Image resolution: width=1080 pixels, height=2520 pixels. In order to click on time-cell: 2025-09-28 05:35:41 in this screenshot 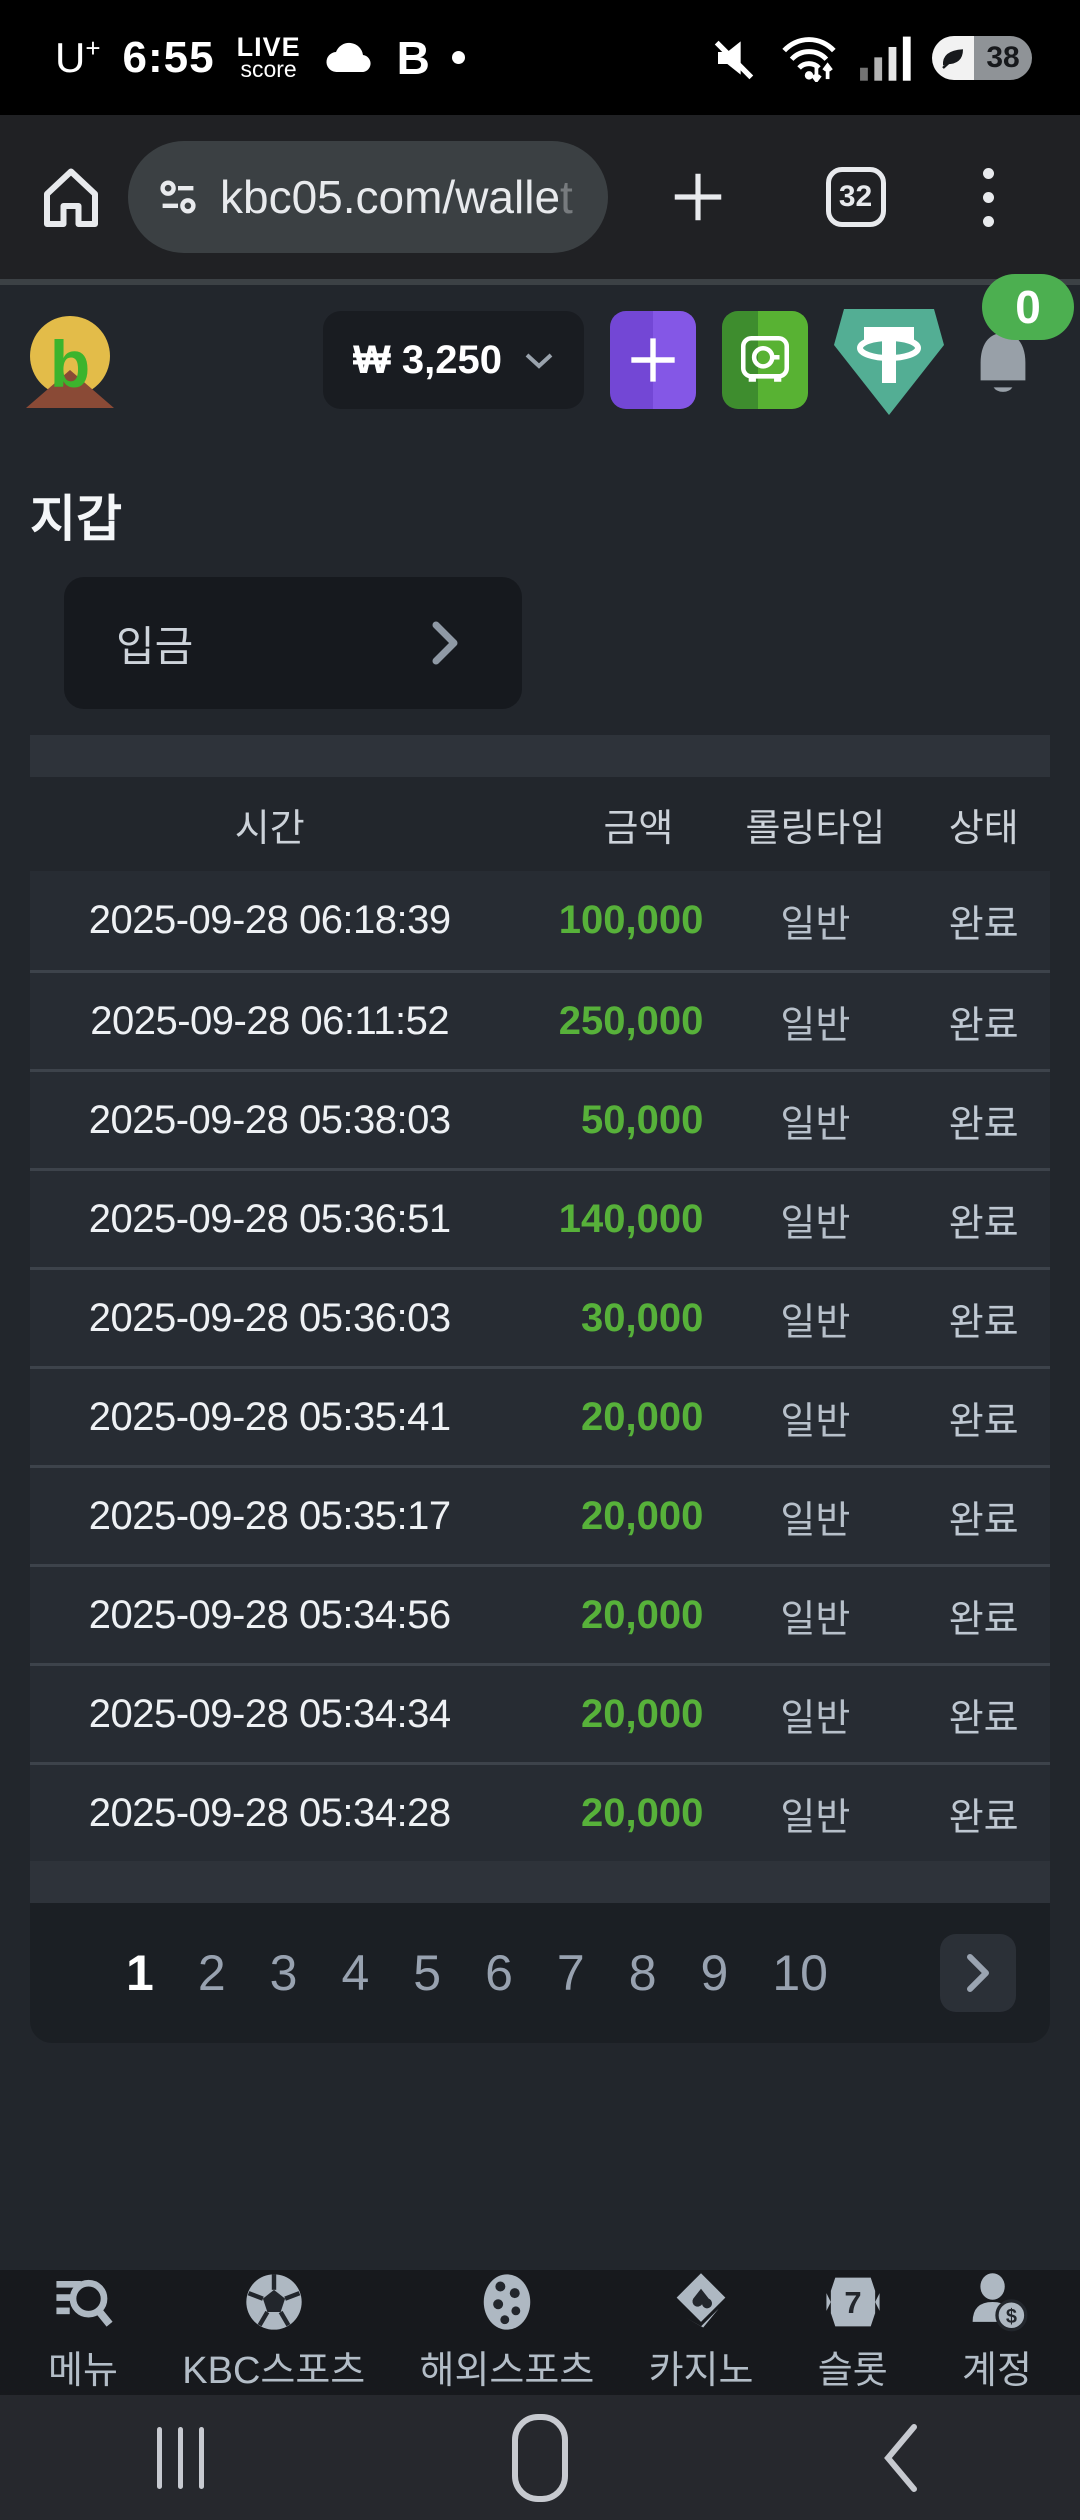, I will do `click(269, 1416)`.